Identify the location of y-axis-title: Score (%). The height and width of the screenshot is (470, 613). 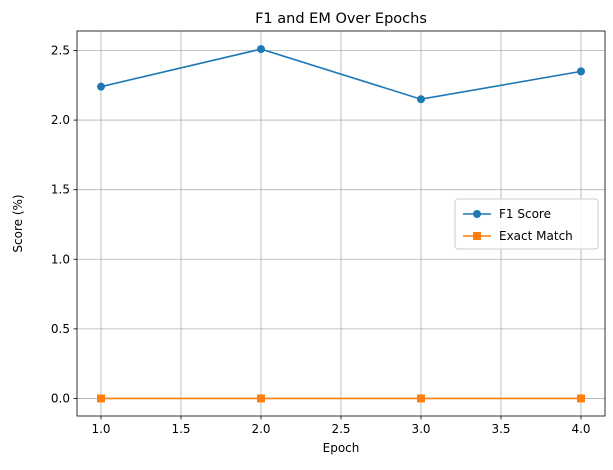
(18, 223).